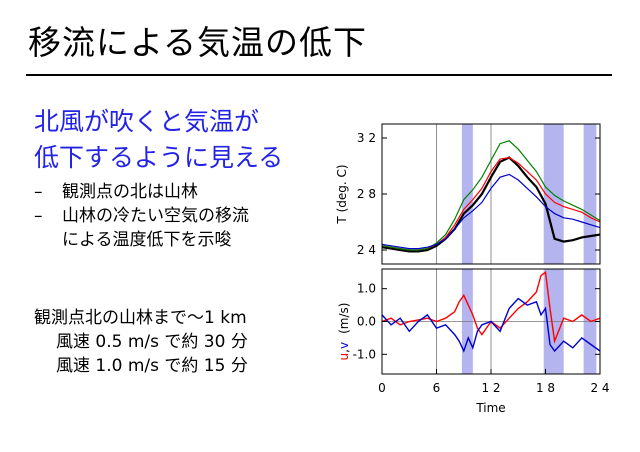 This screenshot has height=452, width=640. Describe the element at coordinates (366, 138) in the screenshot. I see `y-tick-label: 3 2` at that location.